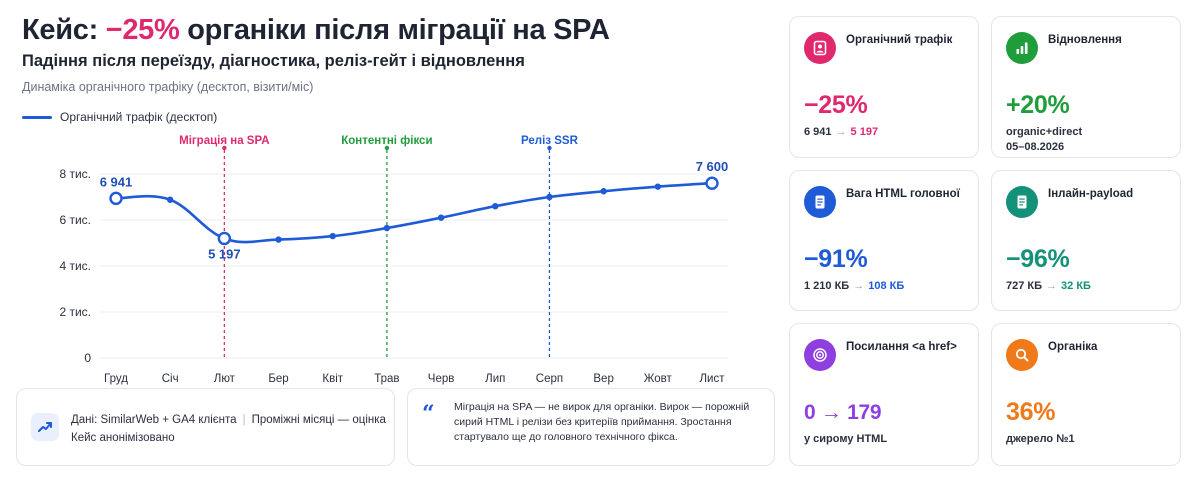  What do you see at coordinates (1031, 412) in the screenshot?
I see `card-value: 36%` at bounding box center [1031, 412].